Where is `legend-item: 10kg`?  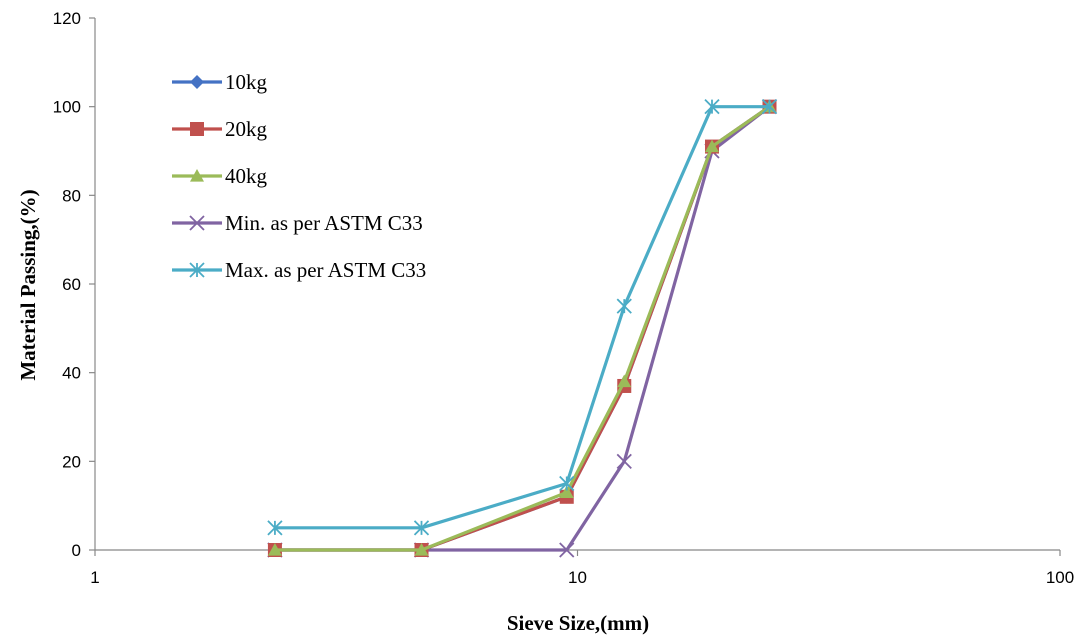 legend-item: 10kg is located at coordinates (220, 82).